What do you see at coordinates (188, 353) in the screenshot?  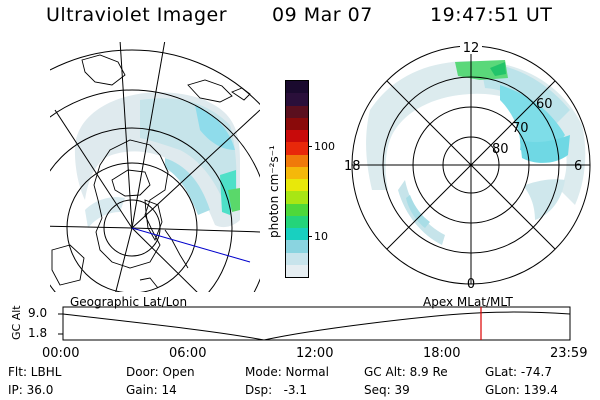 I see `time-tick: 06:00` at bounding box center [188, 353].